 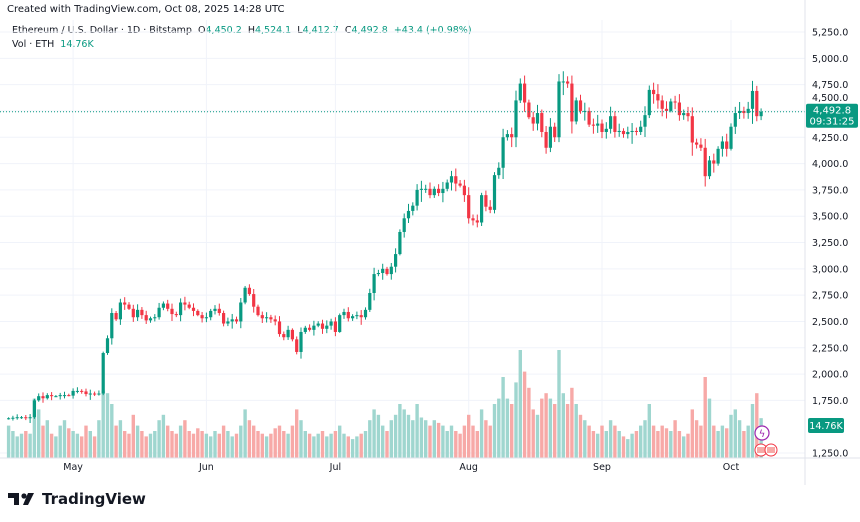 I want to click on tradingview-logo: TradingView, so click(x=77, y=499).